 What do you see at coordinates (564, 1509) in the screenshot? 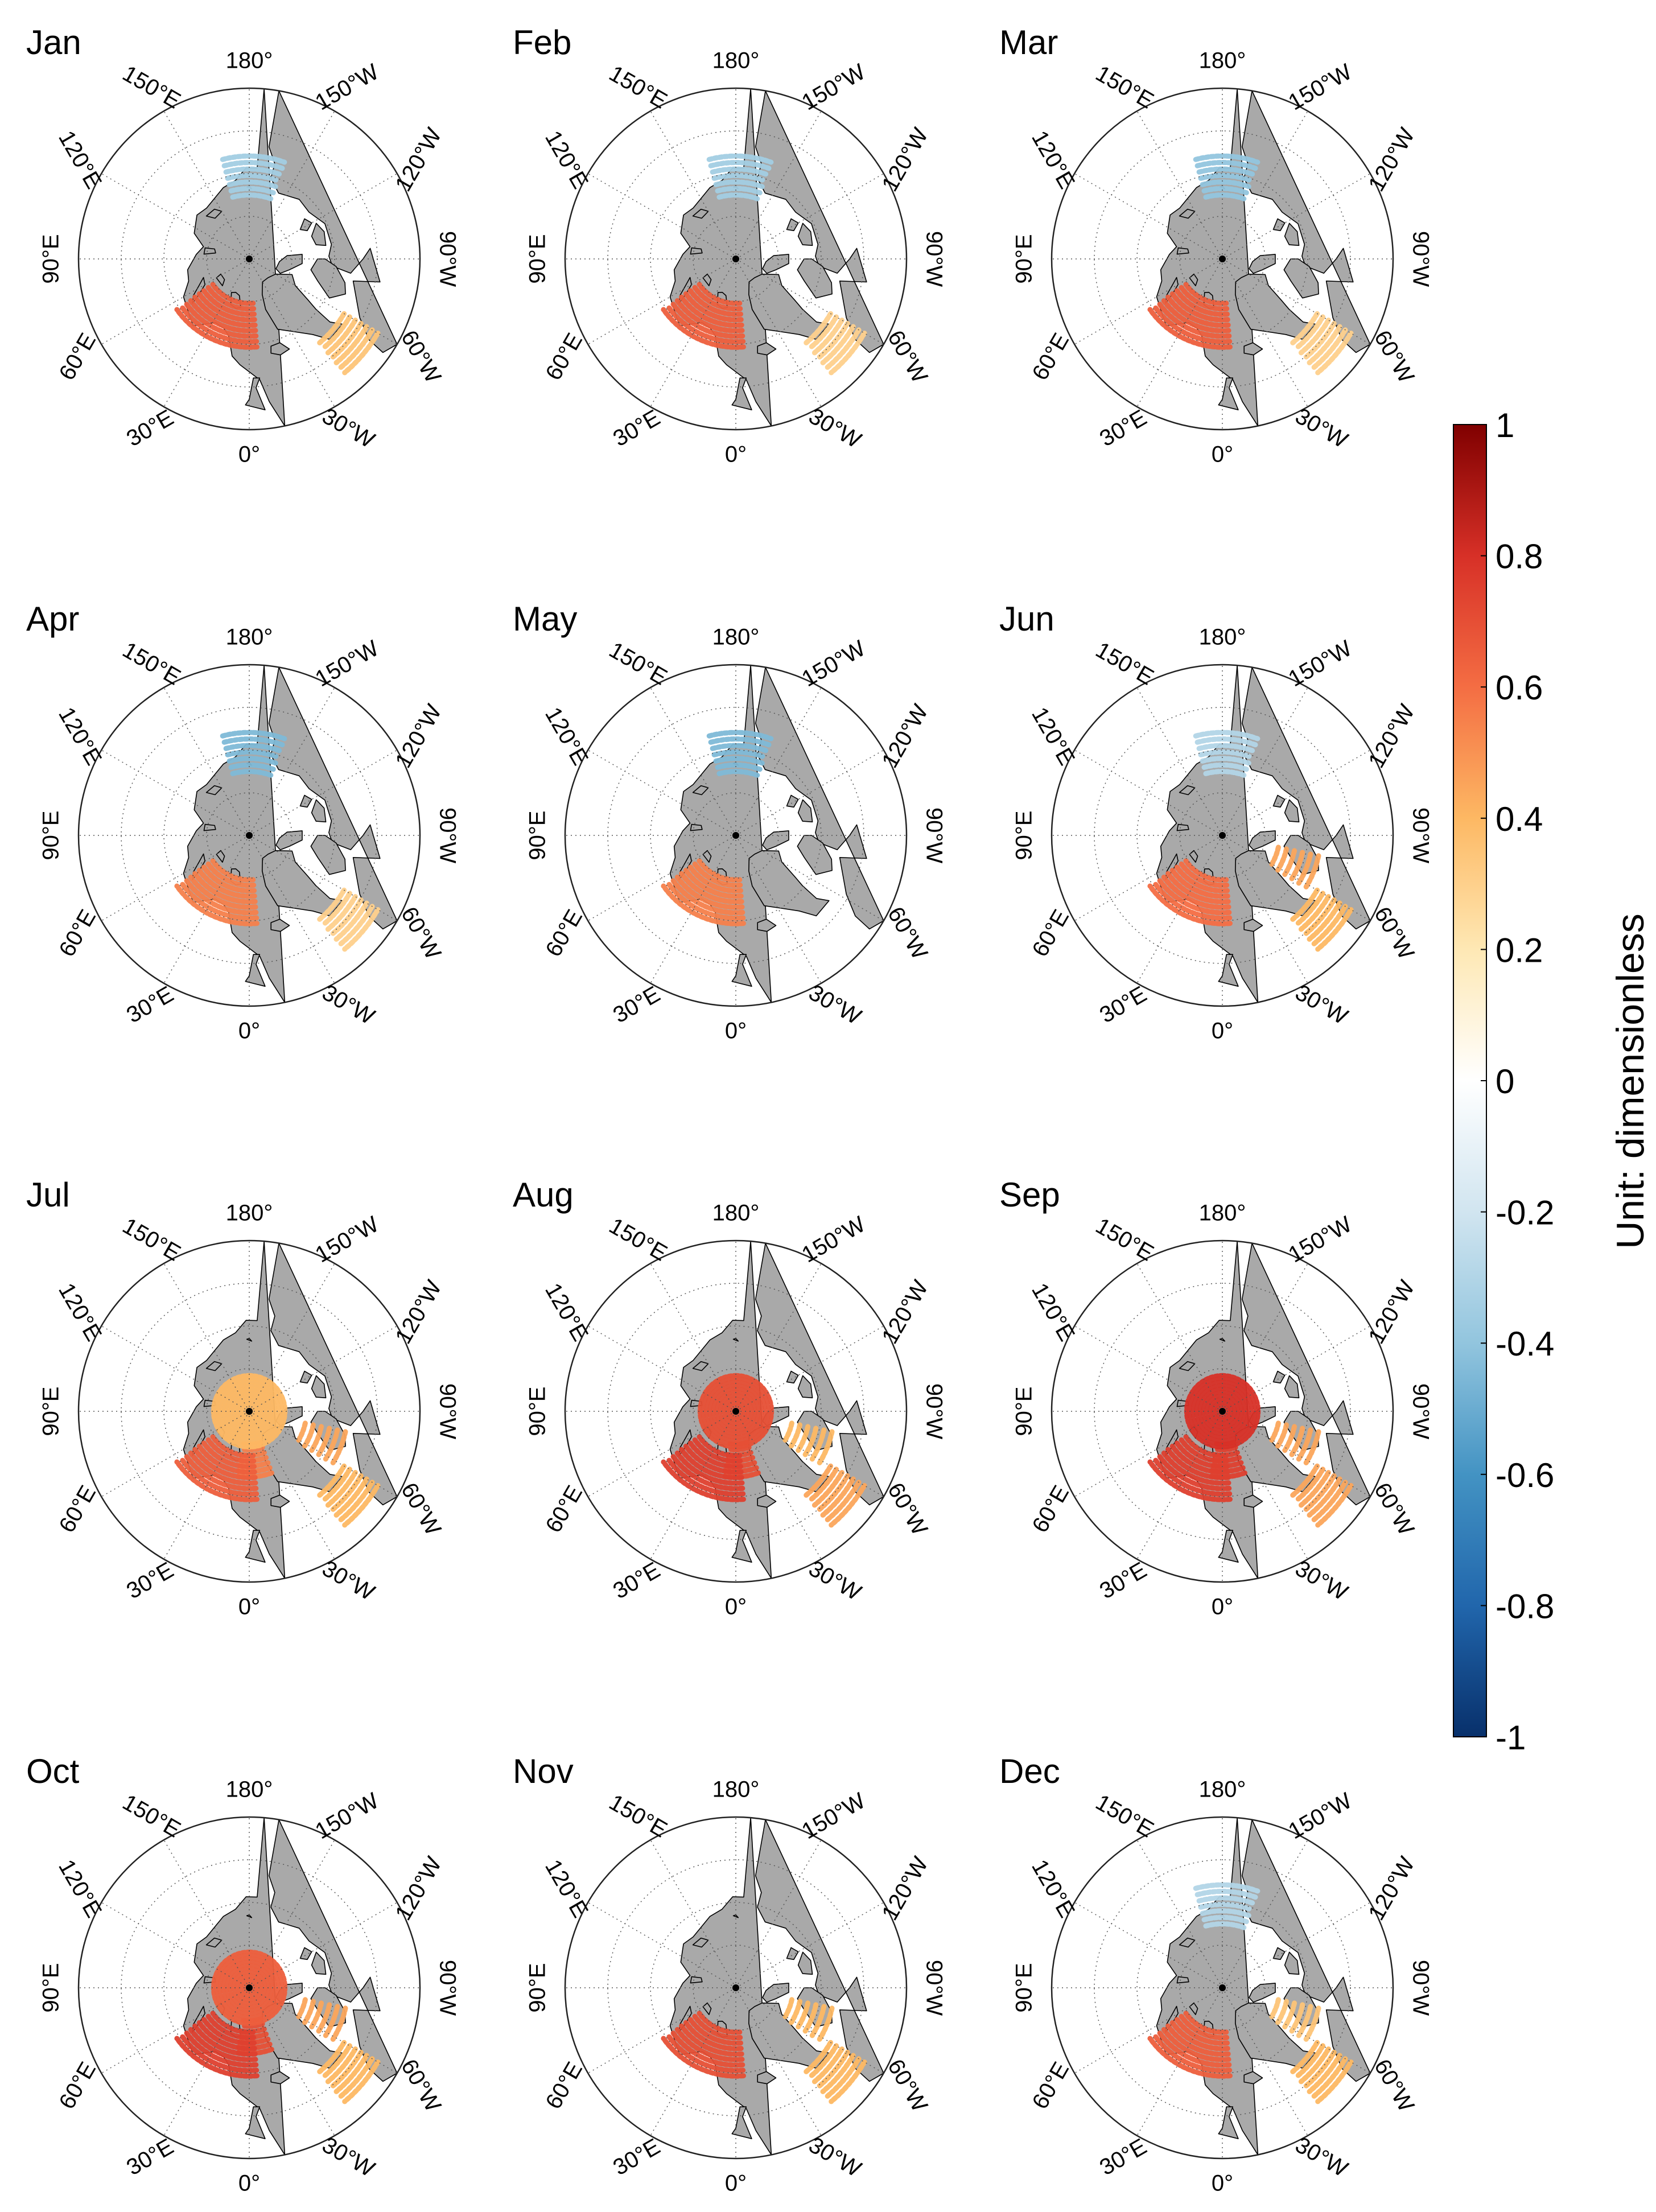
I see `longitude-label: 60°E` at bounding box center [564, 1509].